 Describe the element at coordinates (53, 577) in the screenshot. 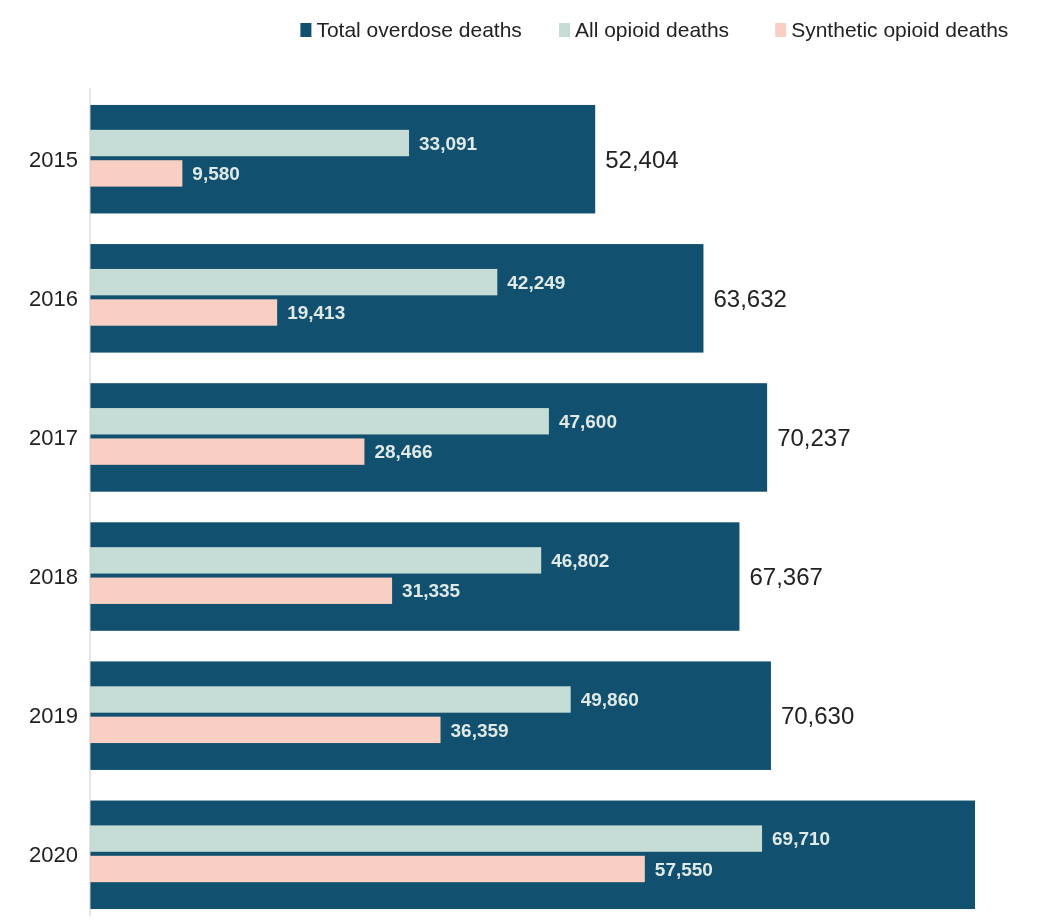

I see `y-tick-label: 2018` at that location.